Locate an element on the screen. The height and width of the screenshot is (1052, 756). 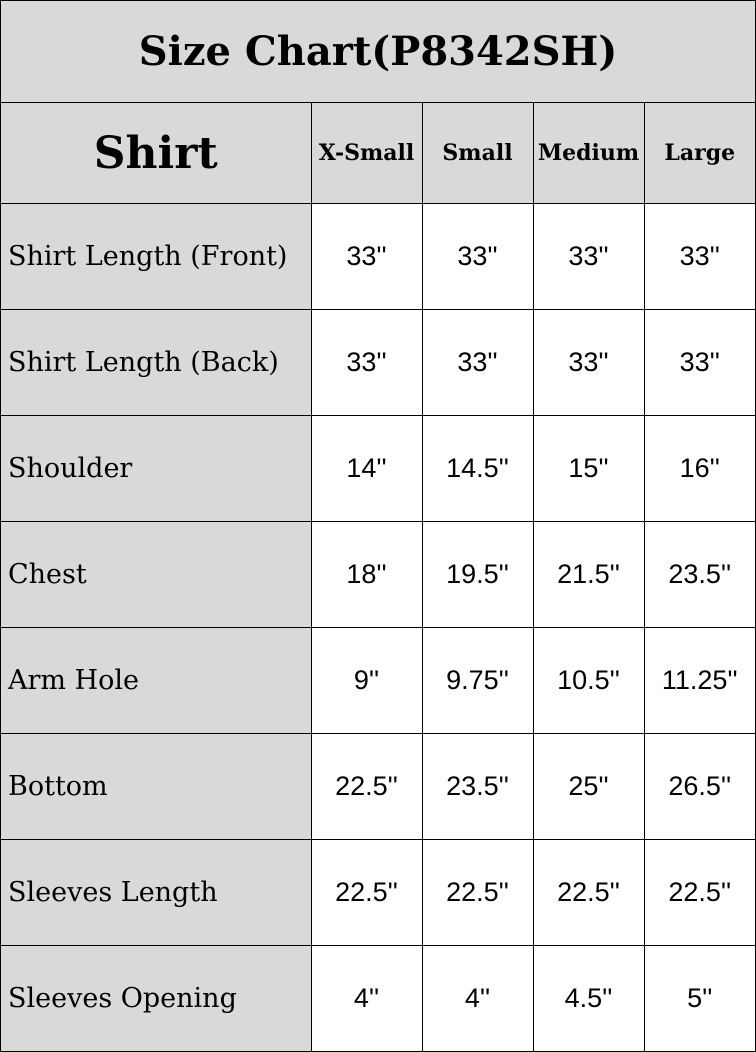
table-row: Shirt Length (Front) 33'' 33'' 33'' 33'' is located at coordinates (378, 256).